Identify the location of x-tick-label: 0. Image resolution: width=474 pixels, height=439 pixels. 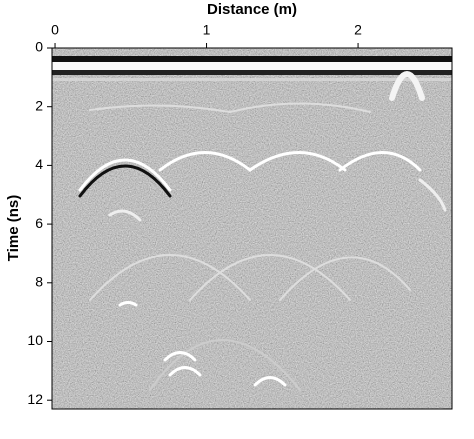
(55, 30).